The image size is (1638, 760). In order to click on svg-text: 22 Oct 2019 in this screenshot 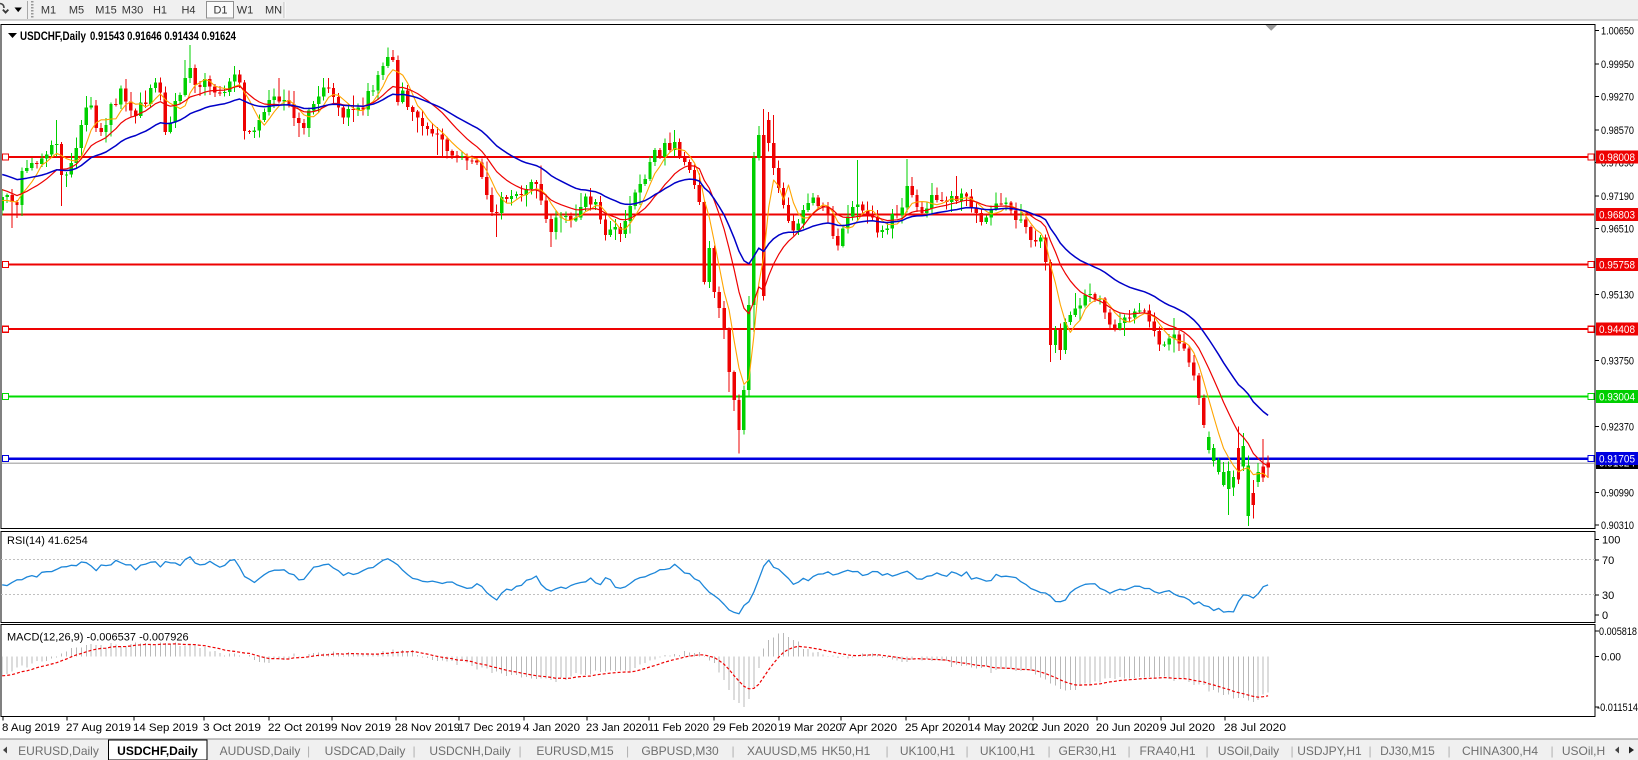, I will do `click(299, 728)`.